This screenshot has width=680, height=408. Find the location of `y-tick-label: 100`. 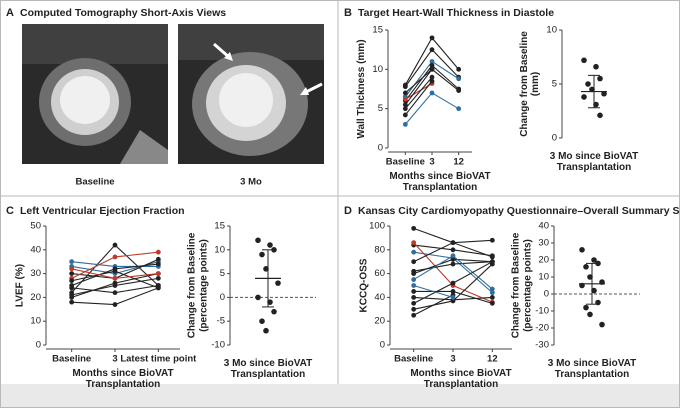

y-tick-label: 100 is located at coordinates (377, 226).